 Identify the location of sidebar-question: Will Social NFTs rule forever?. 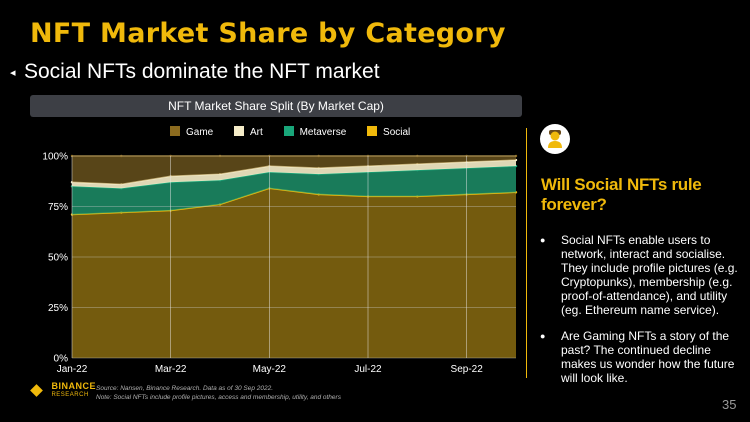
(621, 194).